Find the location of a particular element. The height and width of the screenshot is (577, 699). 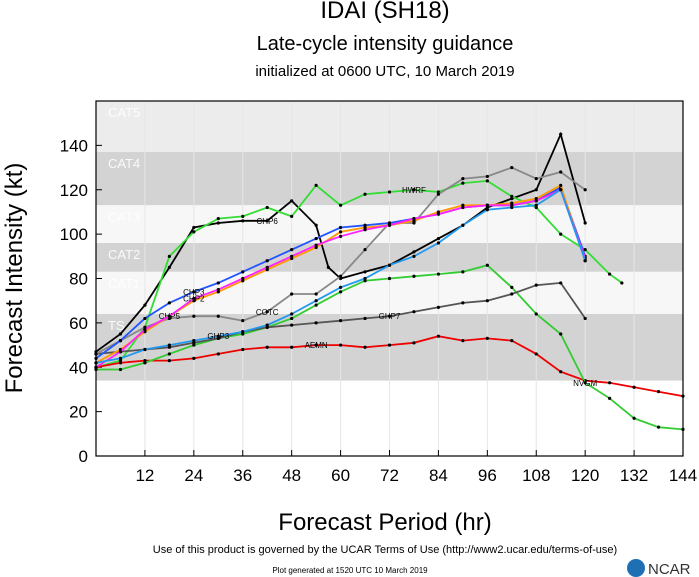

series-label: CHP6 is located at coordinates (268, 221).